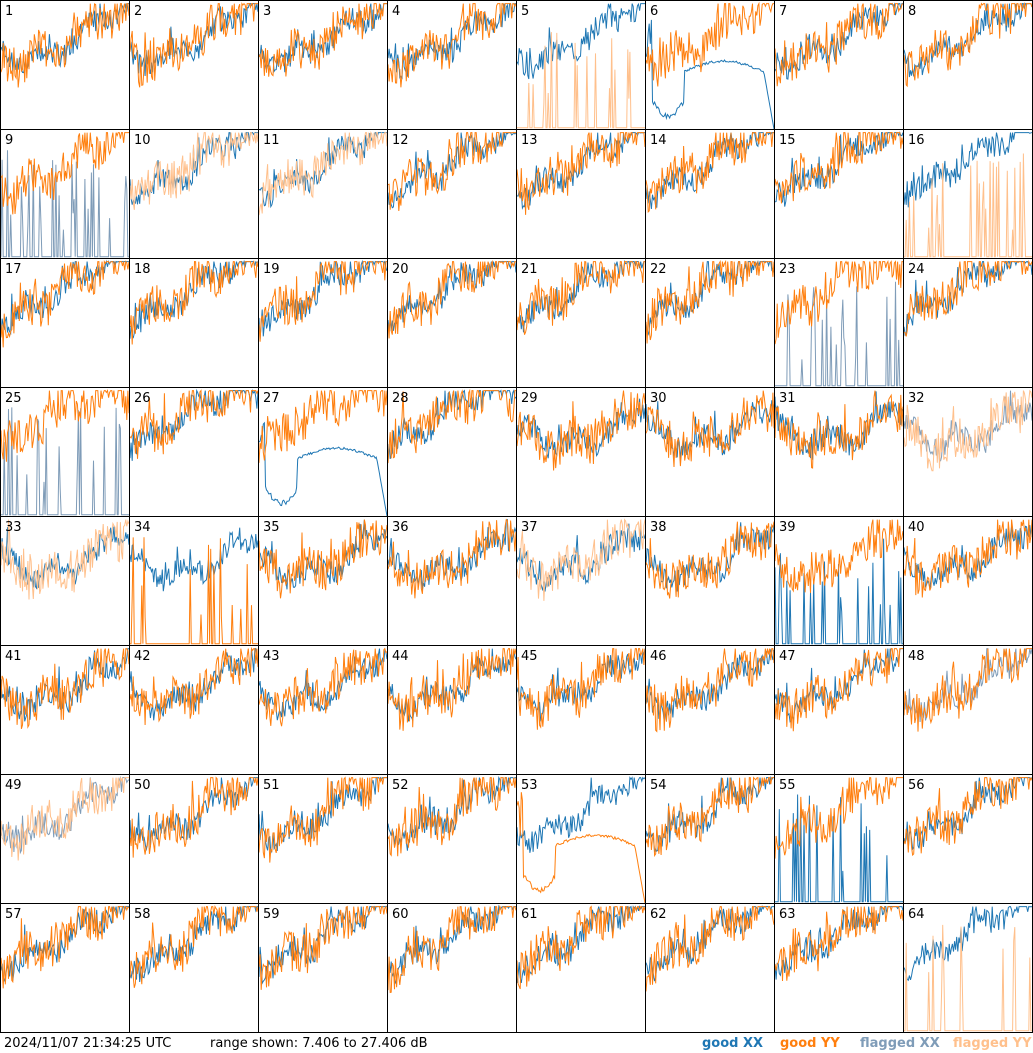 Image resolution: width=1033 pixels, height=1053 pixels. I want to click on panel-41: 41, so click(65, 688).